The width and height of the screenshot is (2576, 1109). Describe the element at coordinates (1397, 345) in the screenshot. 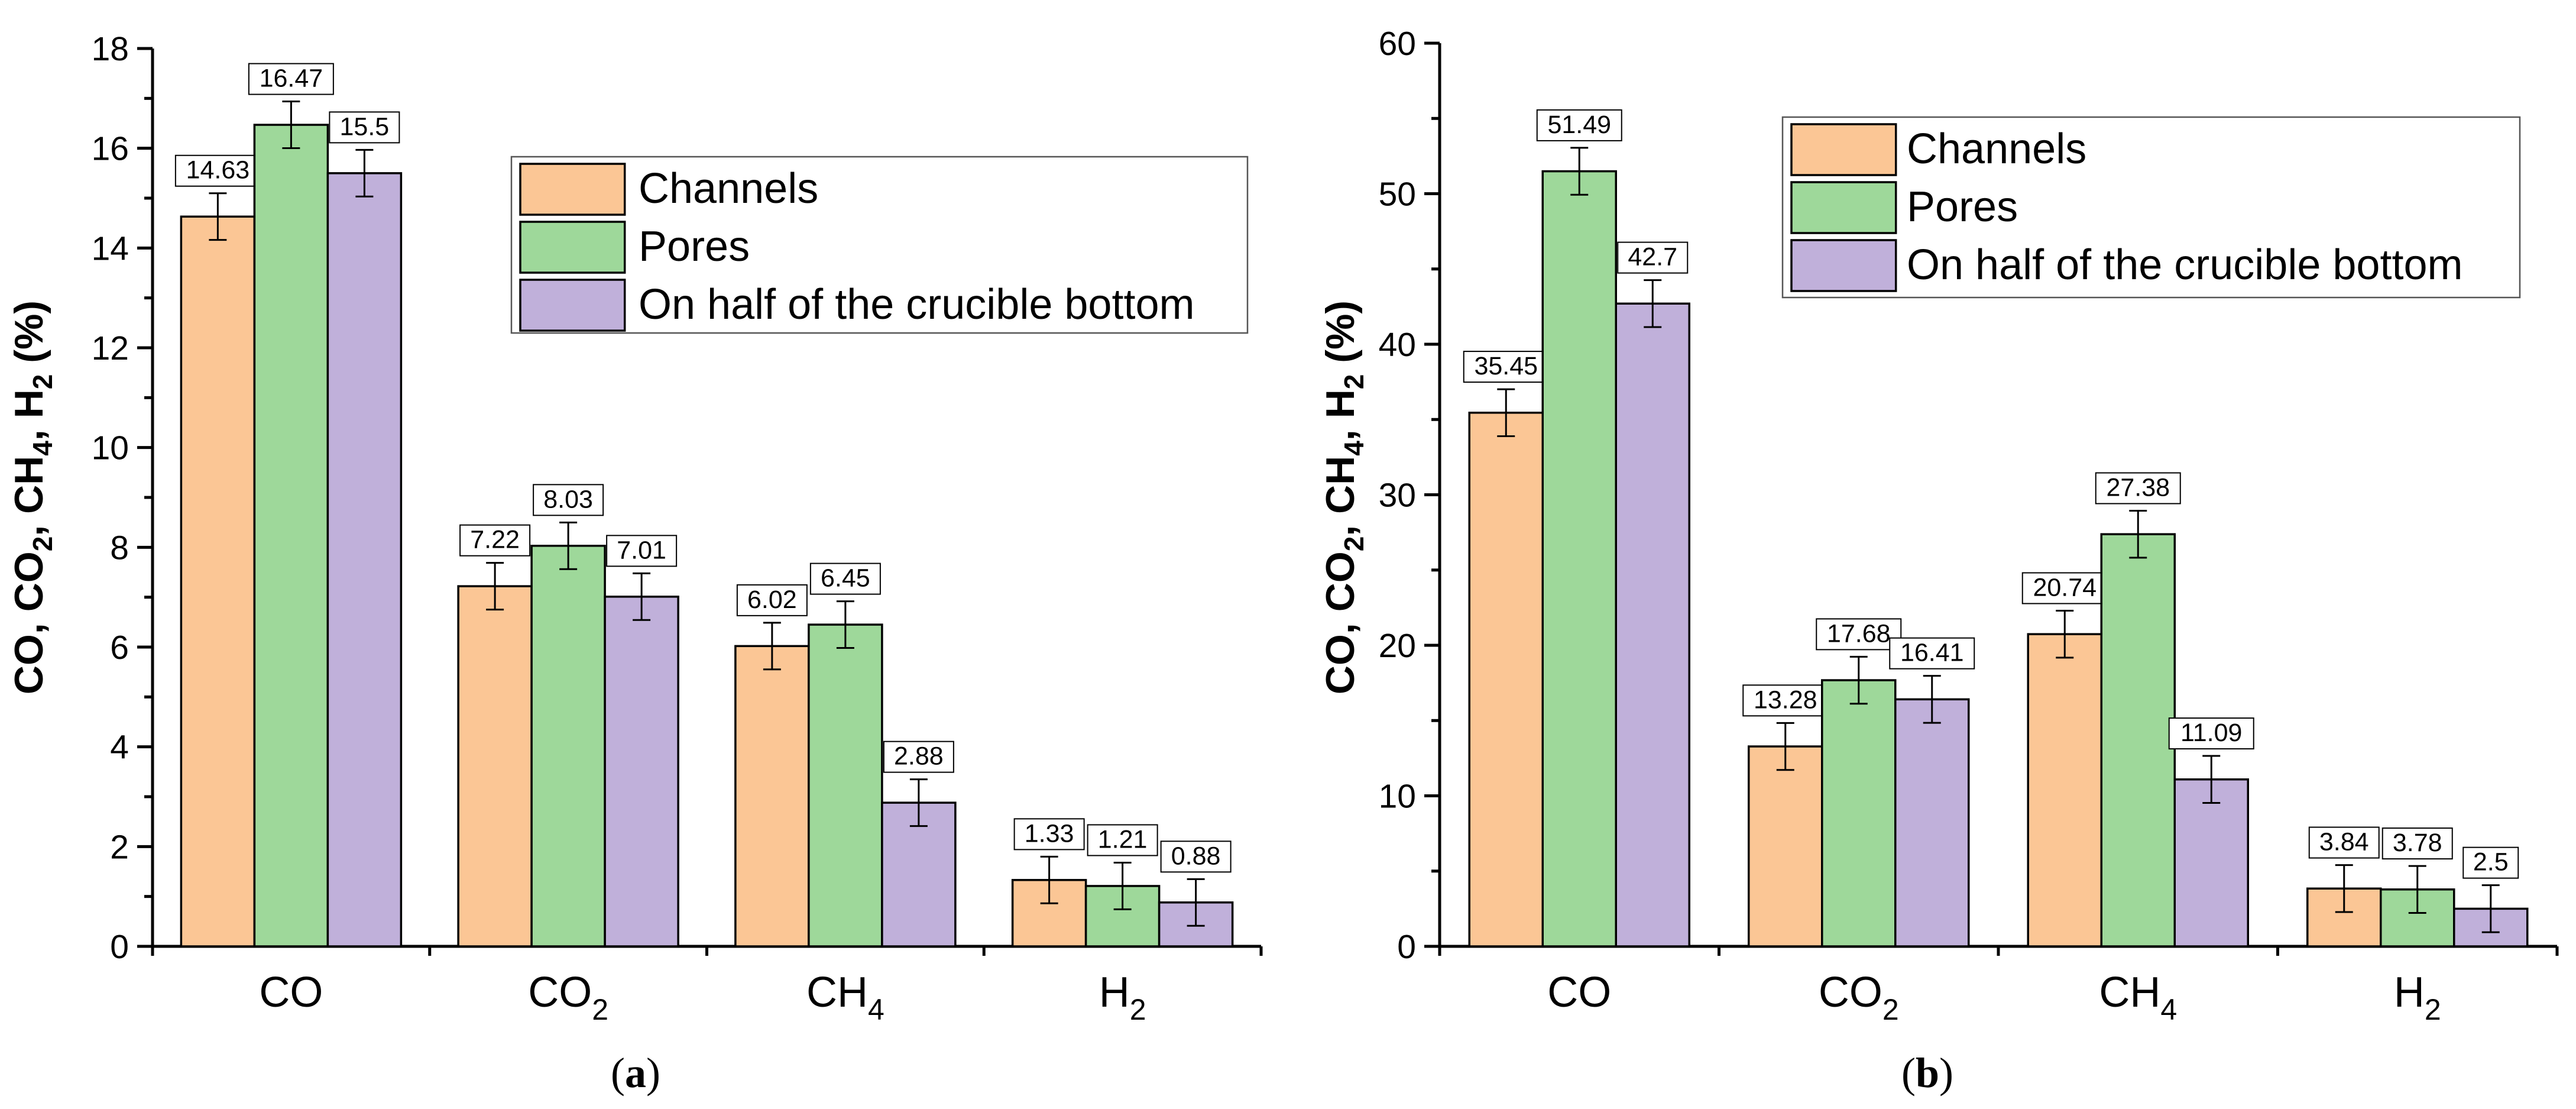

I see `y-tick-label: 40` at that location.